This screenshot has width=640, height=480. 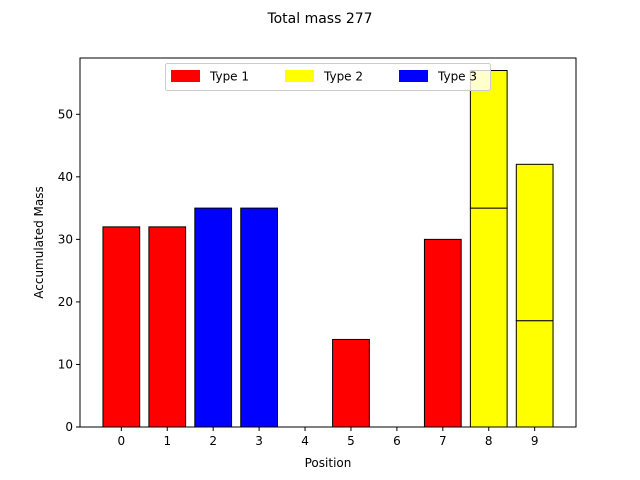 What do you see at coordinates (351, 441) in the screenshot?
I see `x-tick-label-5: 5` at bounding box center [351, 441].